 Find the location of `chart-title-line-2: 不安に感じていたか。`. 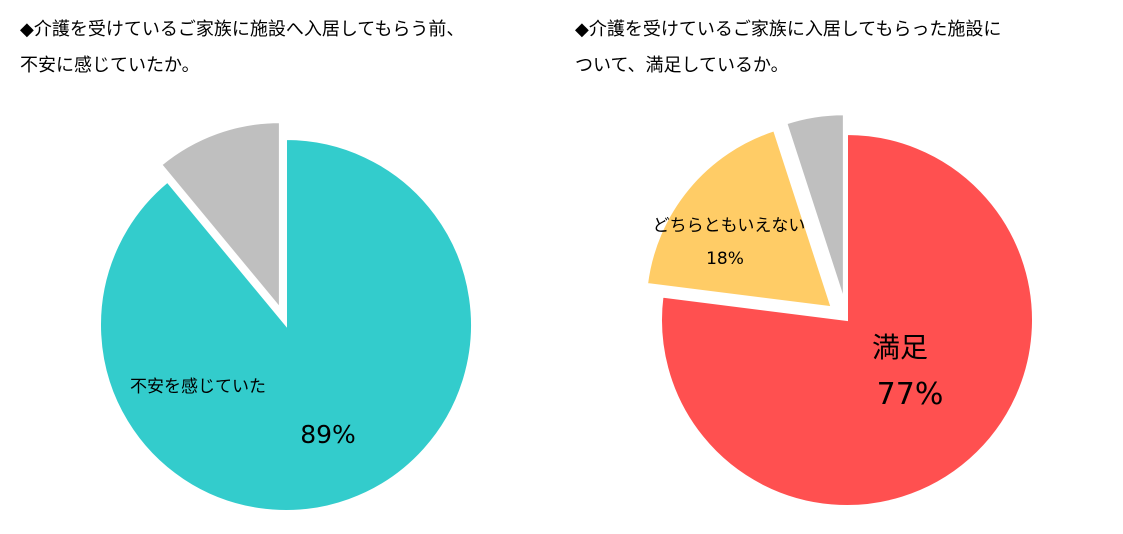

chart-title-line-2: 不安に感じていたか。 is located at coordinates (110, 65).